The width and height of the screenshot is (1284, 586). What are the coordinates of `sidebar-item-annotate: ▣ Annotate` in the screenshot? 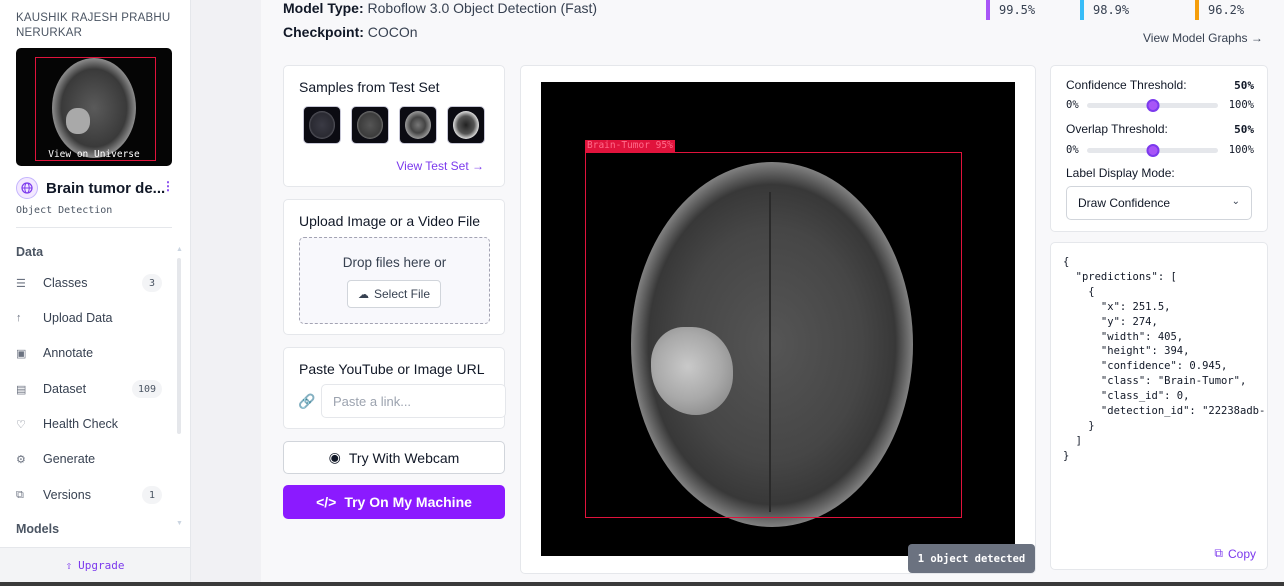 It's located at (89, 353).